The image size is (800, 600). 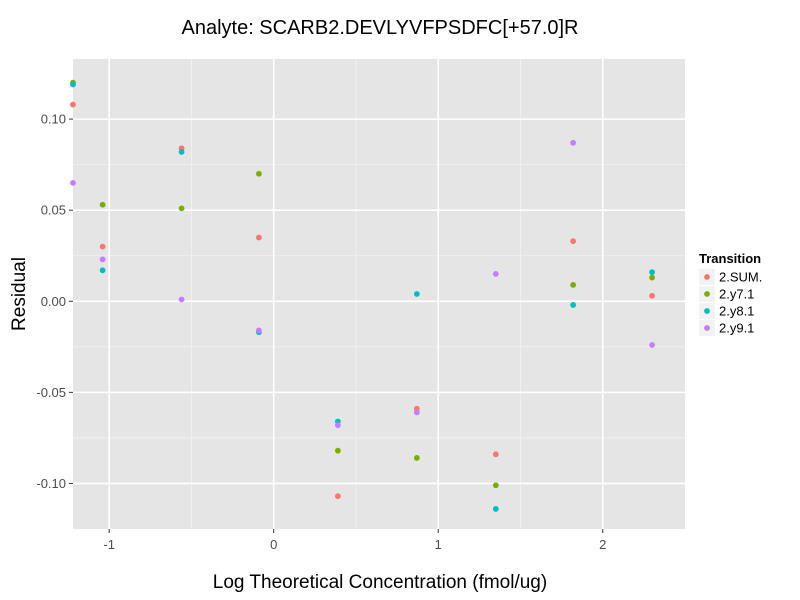 What do you see at coordinates (438, 544) in the screenshot?
I see `x-tick-label: 1` at bounding box center [438, 544].